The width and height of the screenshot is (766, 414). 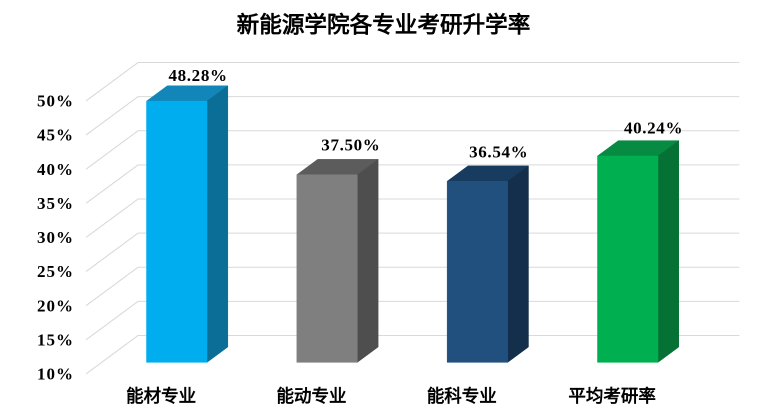 What do you see at coordinates (612, 396) in the screenshot?
I see `category-label-平均考研率: 平均考研率` at bounding box center [612, 396].